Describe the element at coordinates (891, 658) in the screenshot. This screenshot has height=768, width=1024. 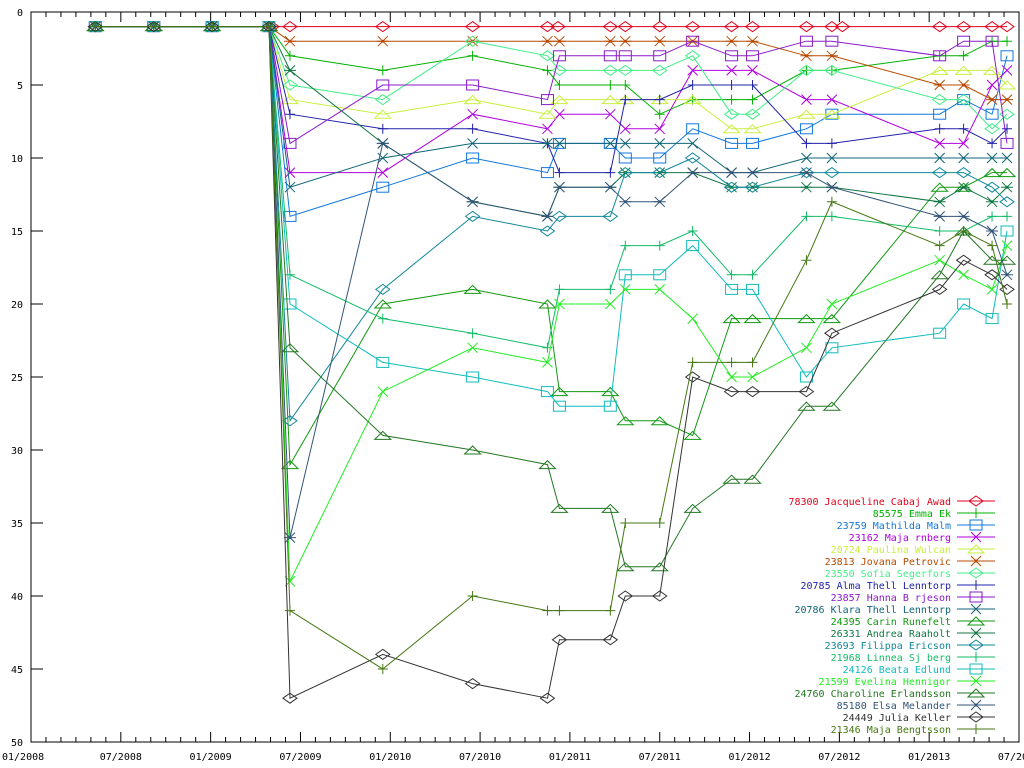
I see `legend-label: 21968 Linnea Sj berg` at that location.